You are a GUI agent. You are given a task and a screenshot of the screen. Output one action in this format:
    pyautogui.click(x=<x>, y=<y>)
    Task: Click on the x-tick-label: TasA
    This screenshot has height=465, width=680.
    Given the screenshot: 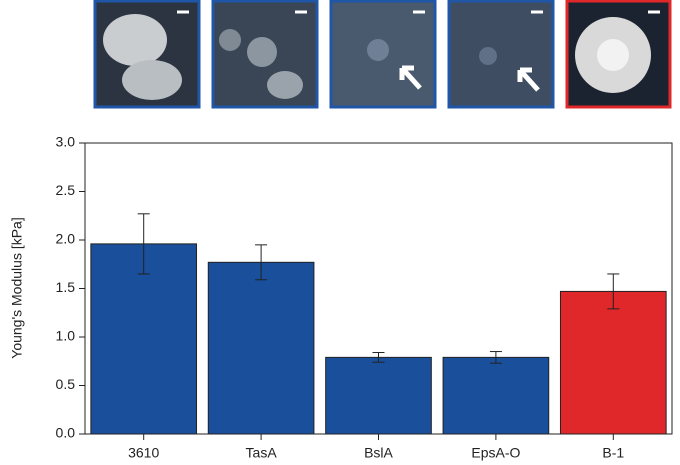 What is the action you would take?
    pyautogui.click(x=262, y=453)
    